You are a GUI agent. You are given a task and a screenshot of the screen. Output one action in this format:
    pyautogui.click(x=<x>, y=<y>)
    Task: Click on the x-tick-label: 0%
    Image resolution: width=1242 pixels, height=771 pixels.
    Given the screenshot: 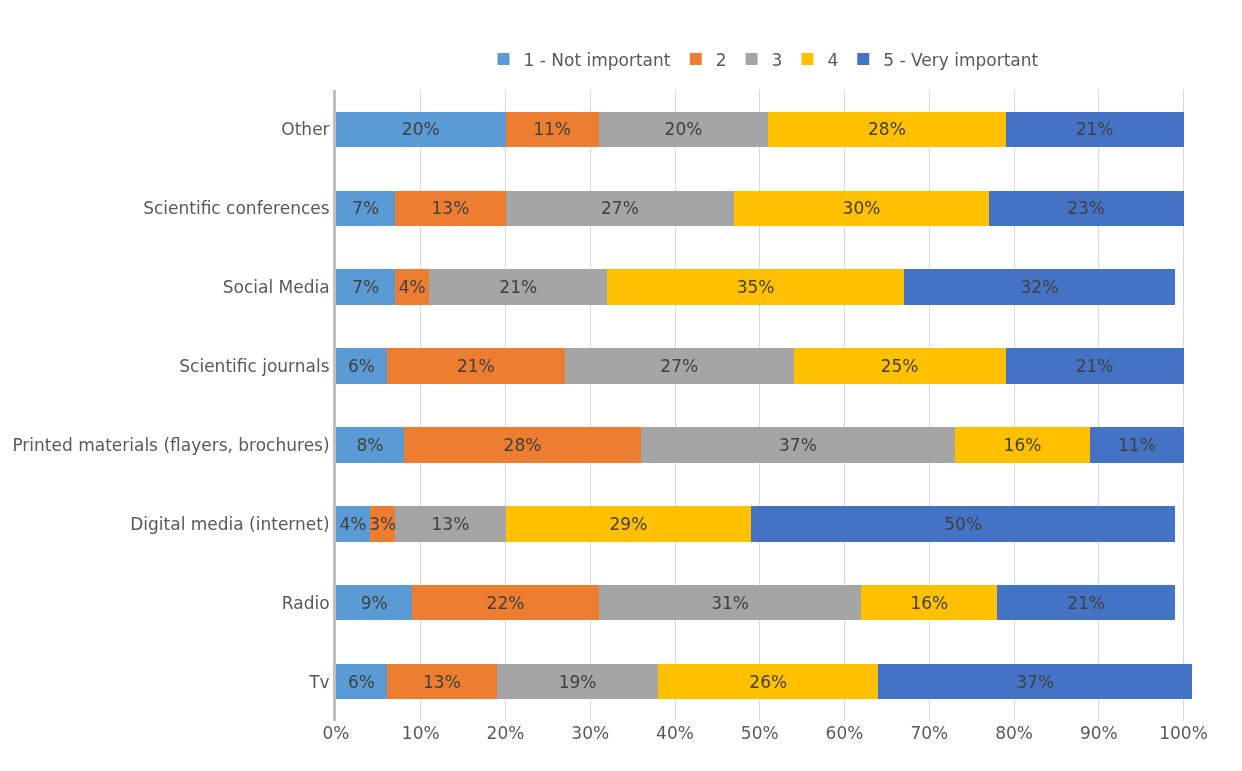 What is the action you would take?
    pyautogui.click(x=336, y=733)
    